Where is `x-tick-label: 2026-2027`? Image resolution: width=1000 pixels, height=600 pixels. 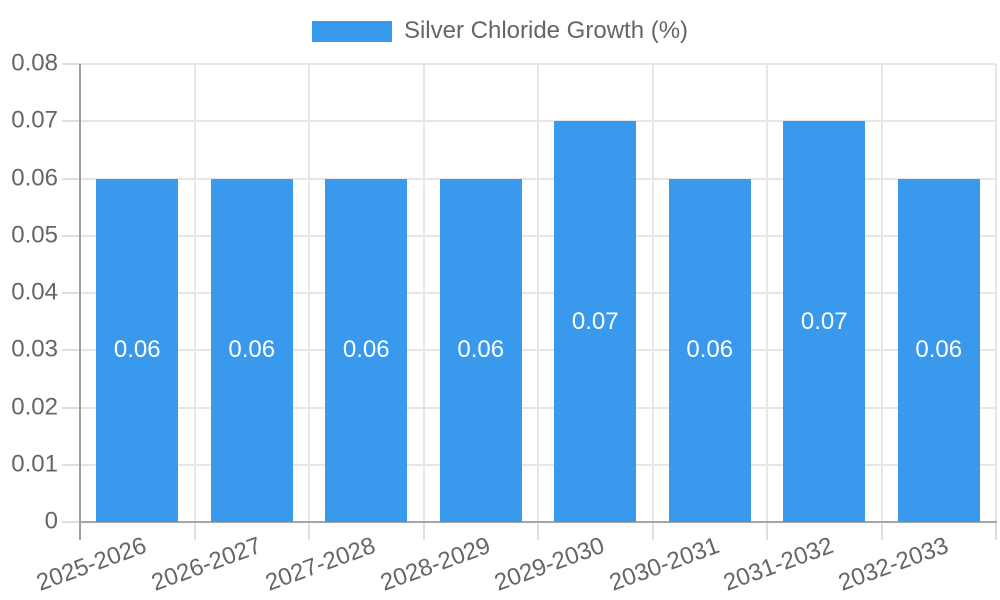 x-tick-label: 2026-2027 is located at coordinates (206, 564).